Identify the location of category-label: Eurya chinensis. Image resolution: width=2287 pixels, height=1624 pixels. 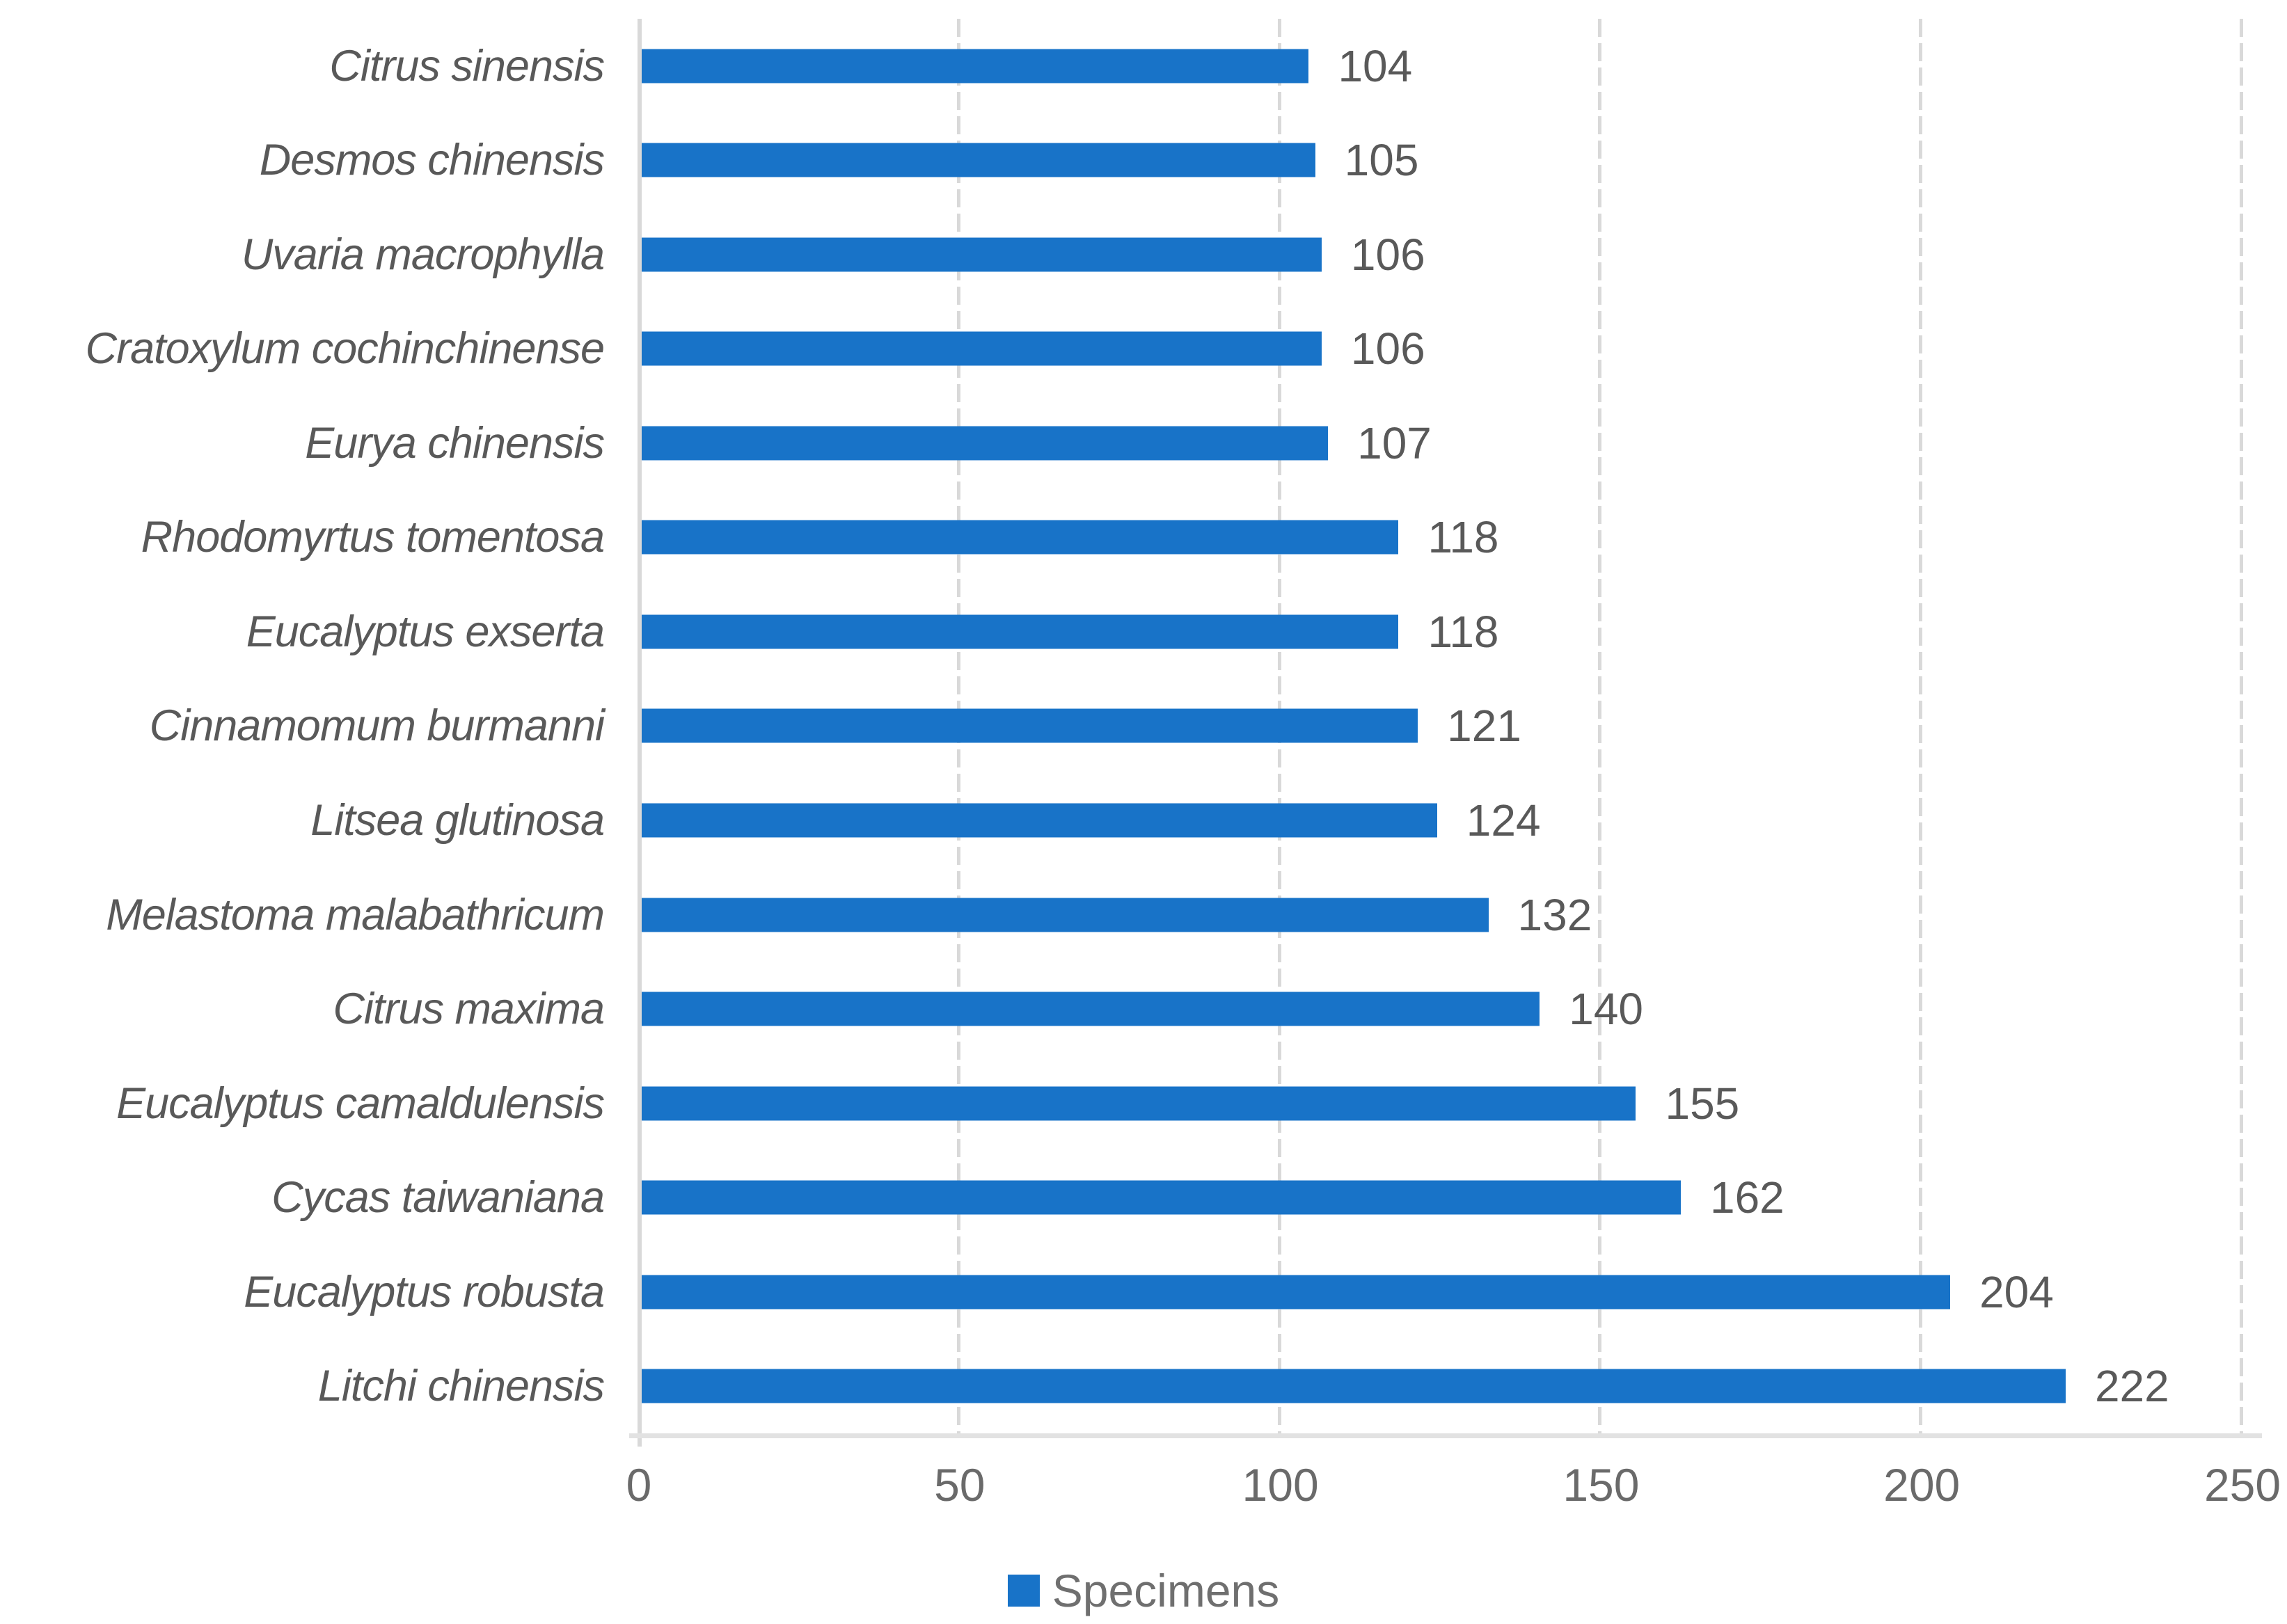
(455, 443).